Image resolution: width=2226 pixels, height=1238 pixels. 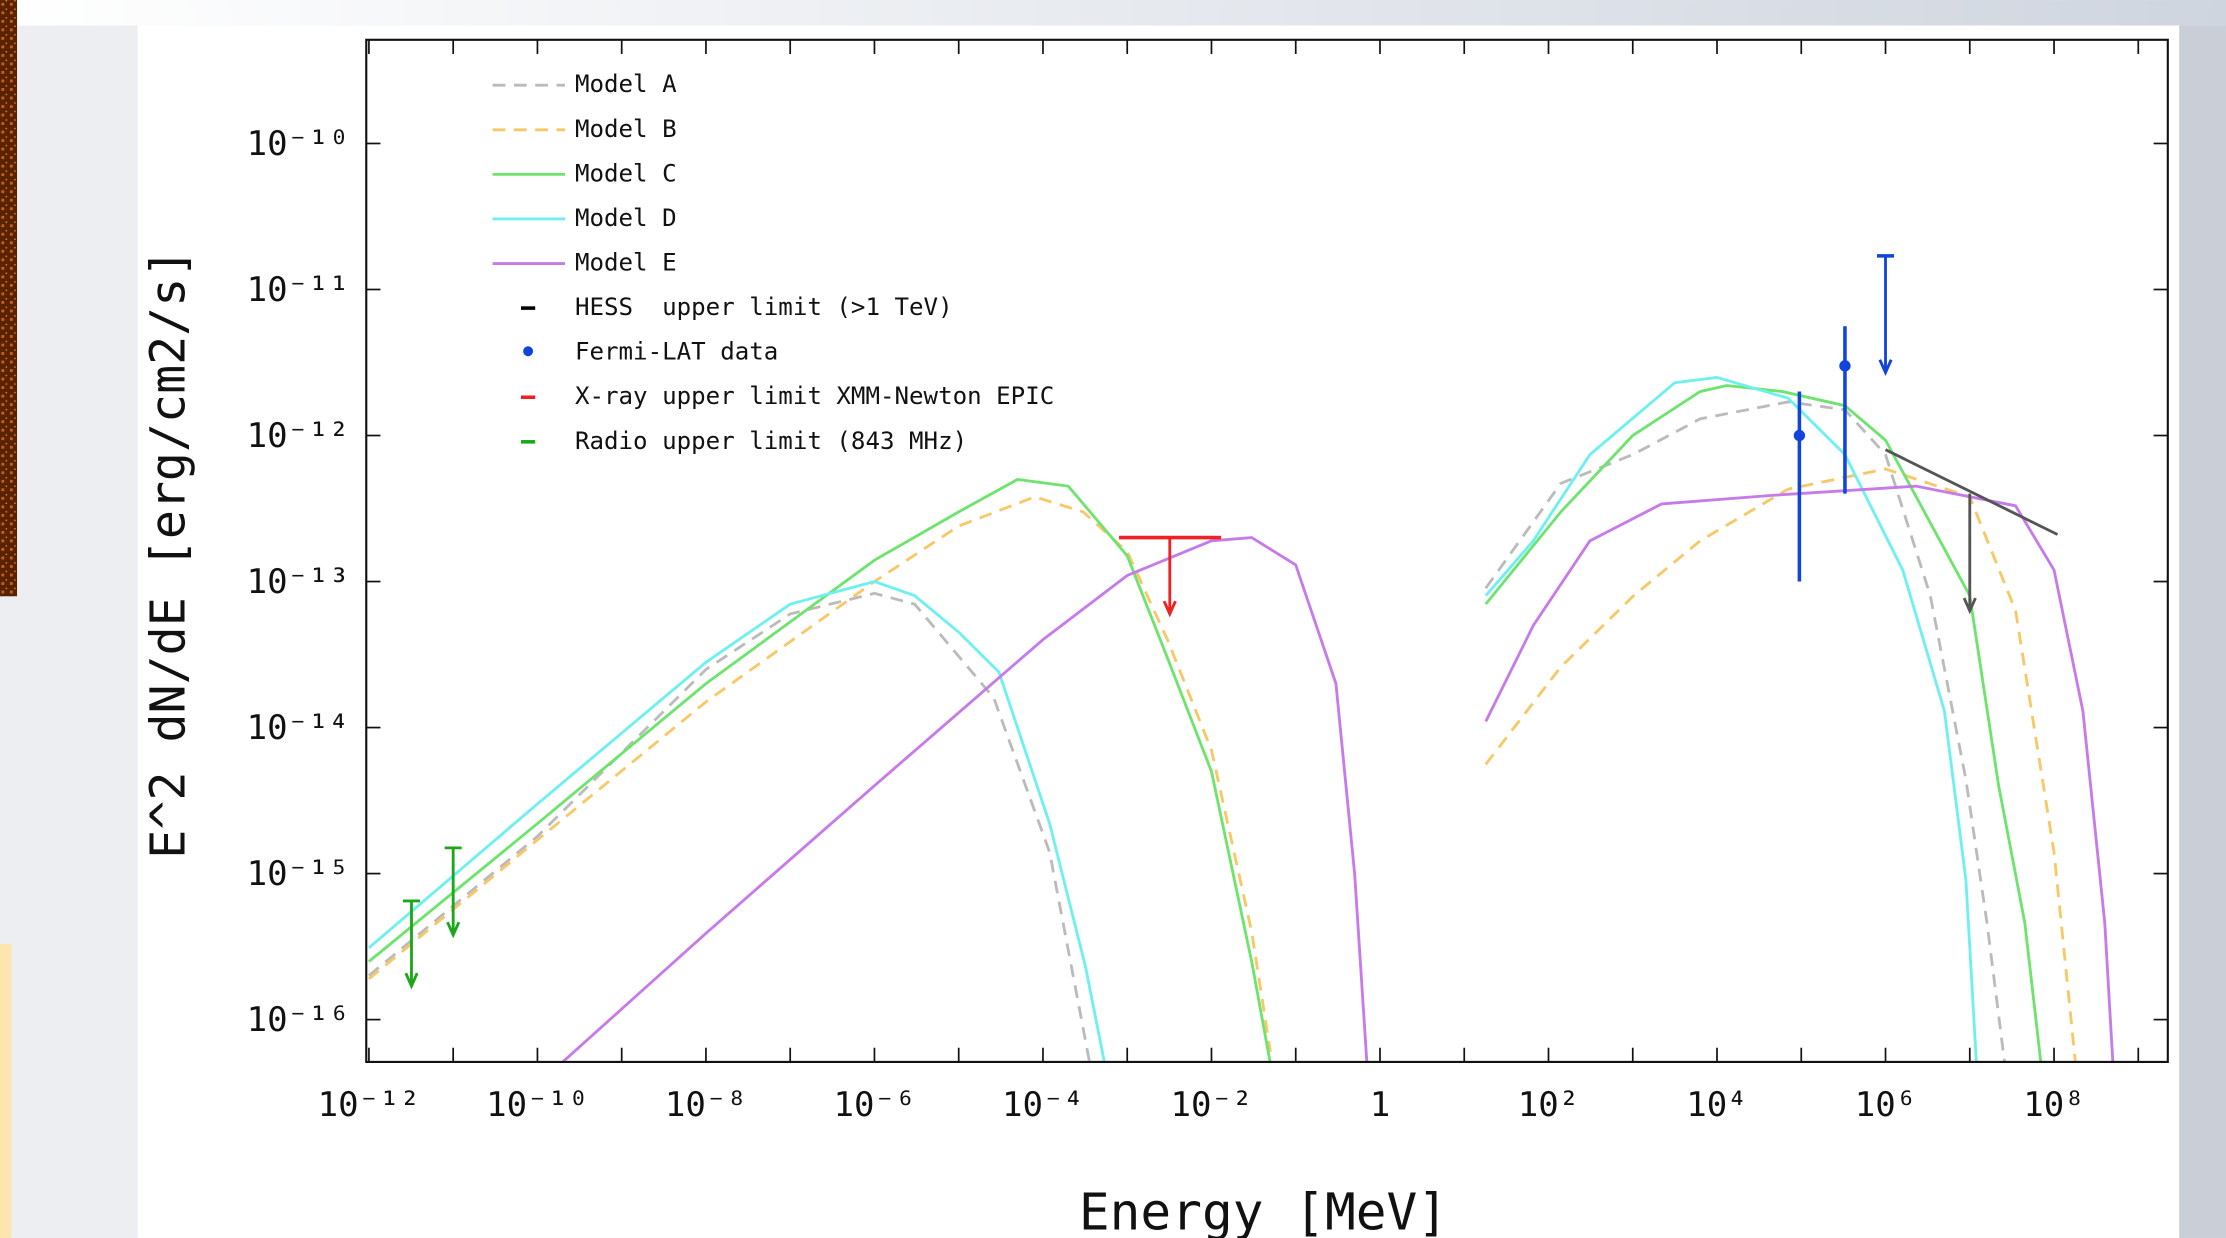 I want to click on x-axis-title: Energy [MeV], so click(x=1263, y=1210).